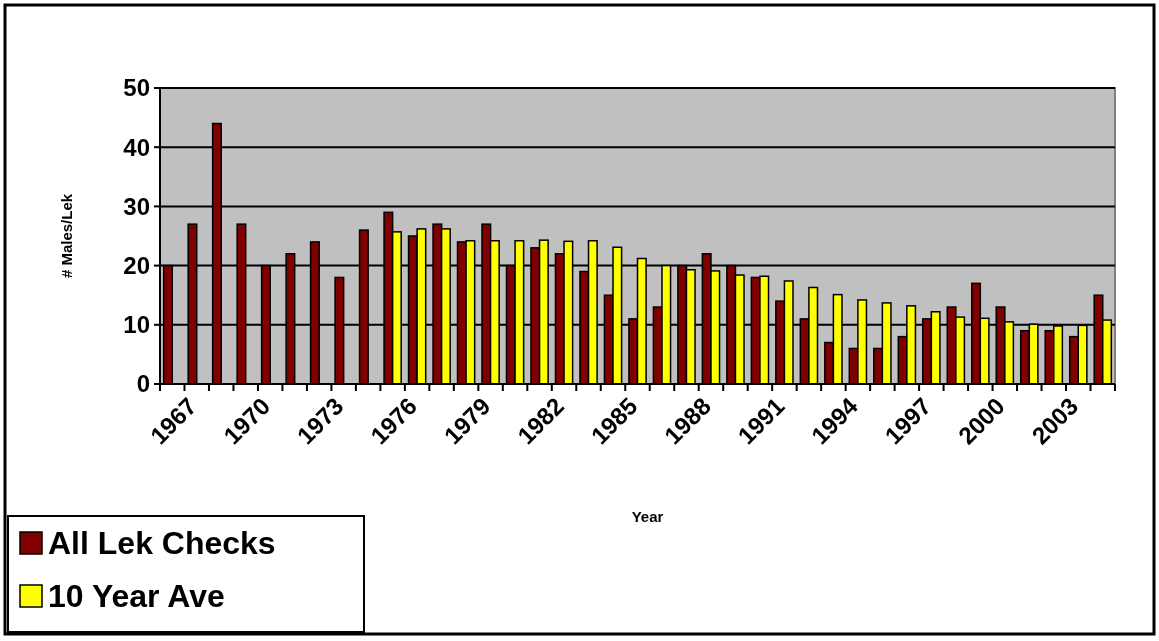  What do you see at coordinates (162, 543) in the screenshot?
I see `legend-label: All Lek Checks` at bounding box center [162, 543].